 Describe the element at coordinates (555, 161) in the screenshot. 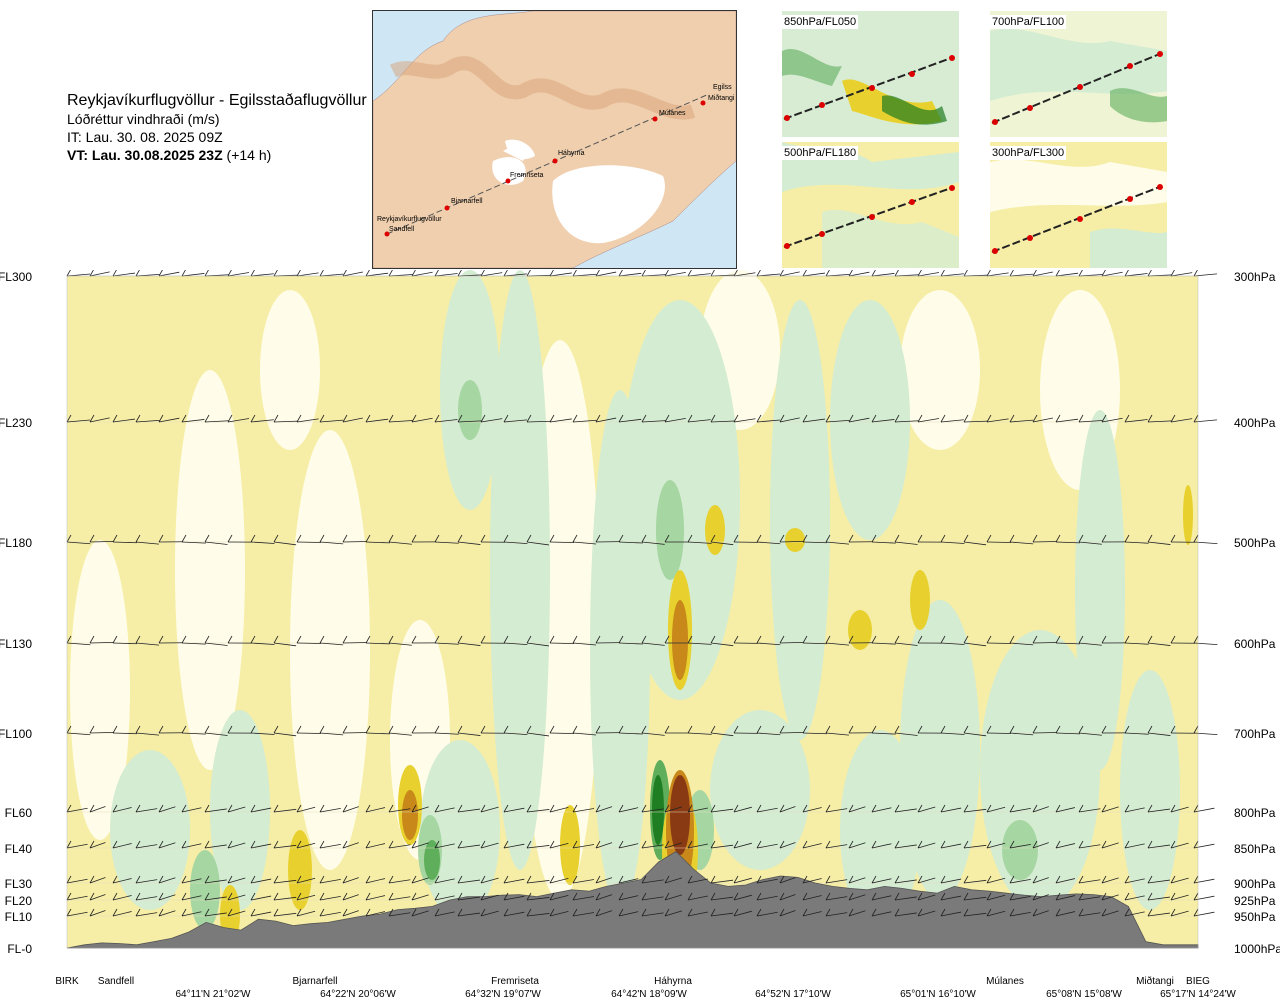

I see `wp-hahyrna` at that location.